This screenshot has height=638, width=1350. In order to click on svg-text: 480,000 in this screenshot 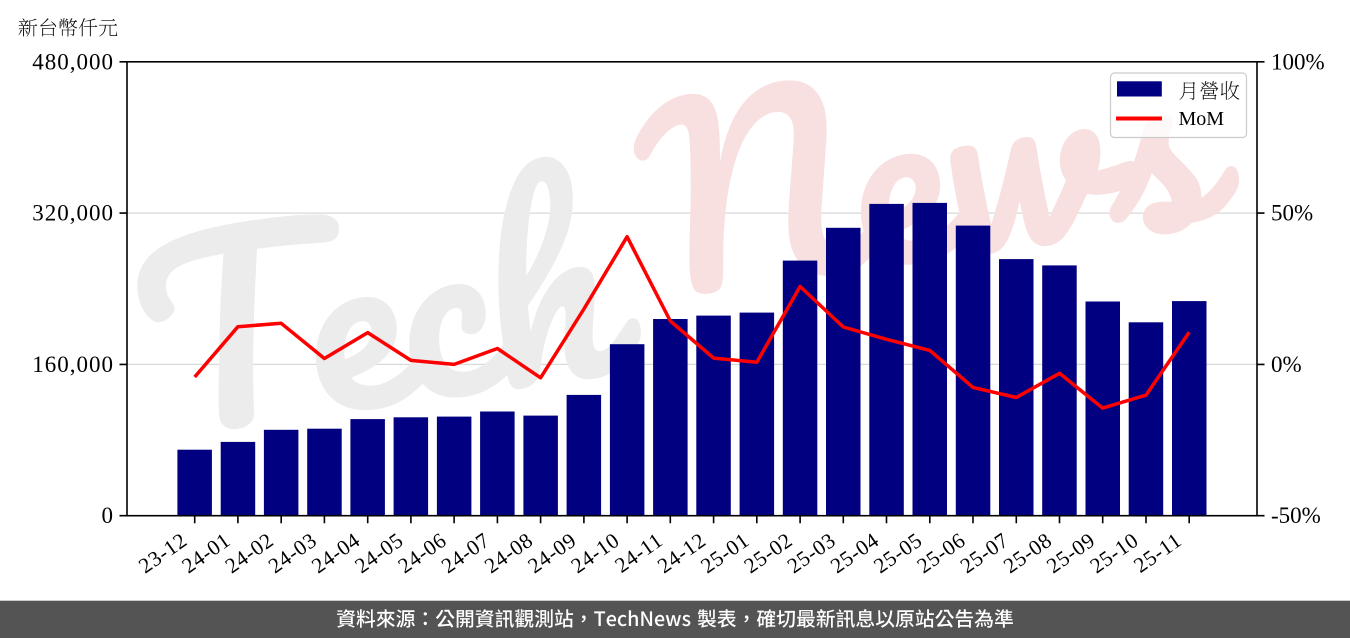, I will do `click(73, 61)`.